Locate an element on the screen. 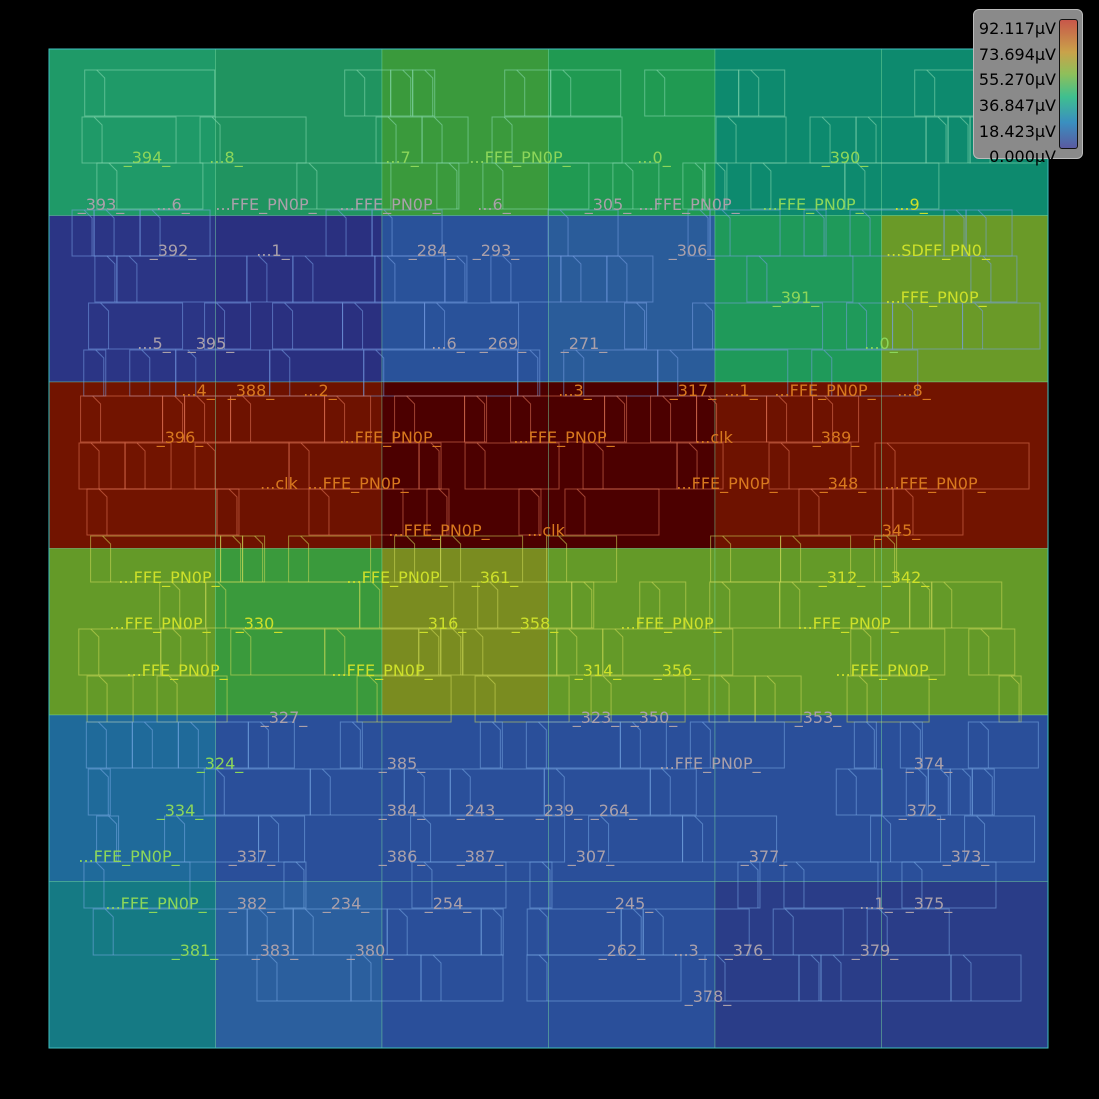 This screenshot has width=1099, height=1099. cell-label: ...clk is located at coordinates (279, 483).